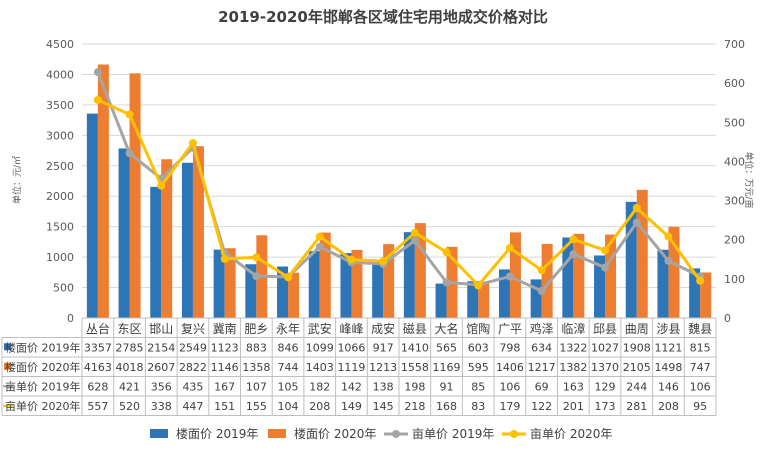  Describe the element at coordinates (60, 181) in the screenshot. I see `left-axis-ticks: 0 500 1000 1500 2000 2500 3000 3500 4000 4500` at that location.